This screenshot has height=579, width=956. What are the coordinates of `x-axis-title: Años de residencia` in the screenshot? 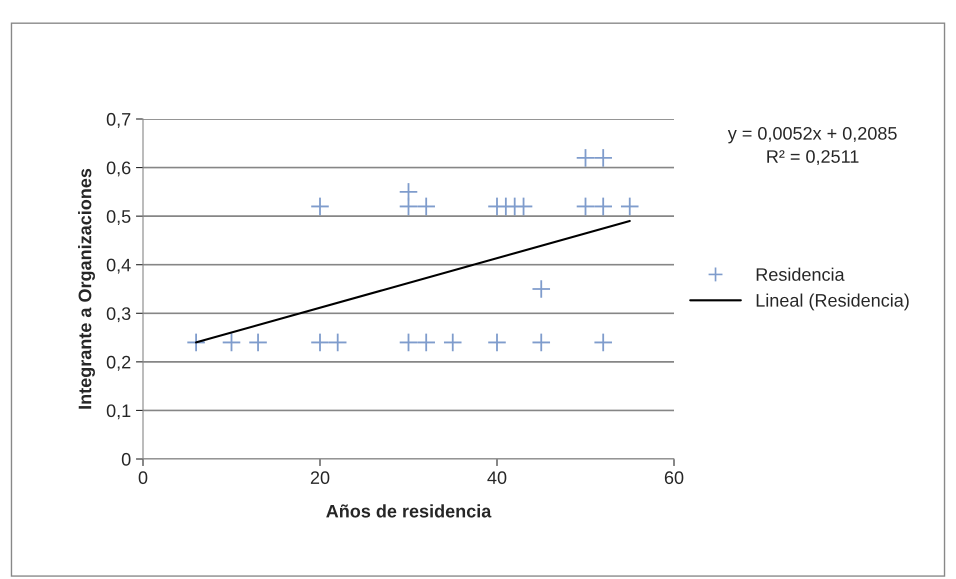 It's located at (409, 511).